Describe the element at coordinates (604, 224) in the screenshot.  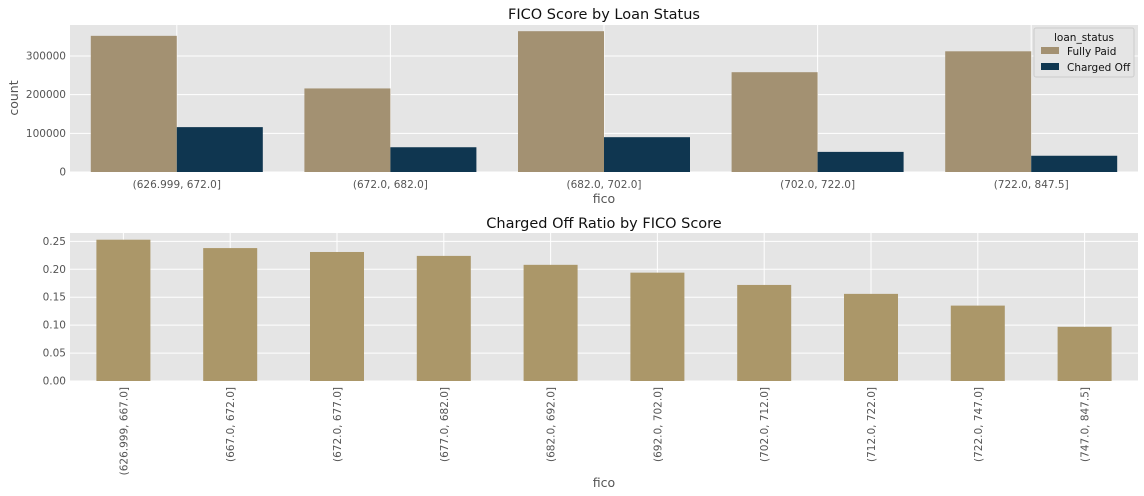
I see `chart2-title: Charged Off Ratio by FICO Score` at that location.